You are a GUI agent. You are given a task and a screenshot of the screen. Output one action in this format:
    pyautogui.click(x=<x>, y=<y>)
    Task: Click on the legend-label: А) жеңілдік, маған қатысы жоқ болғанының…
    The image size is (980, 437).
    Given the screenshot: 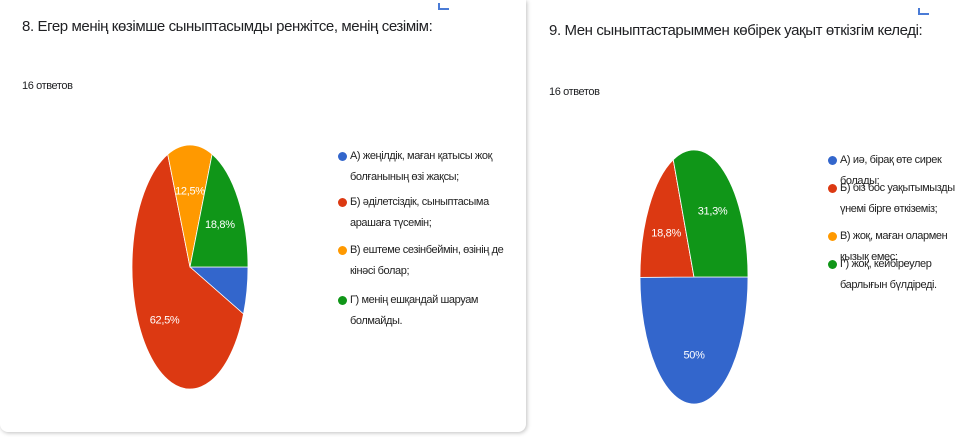 What is the action you would take?
    pyautogui.click(x=421, y=166)
    